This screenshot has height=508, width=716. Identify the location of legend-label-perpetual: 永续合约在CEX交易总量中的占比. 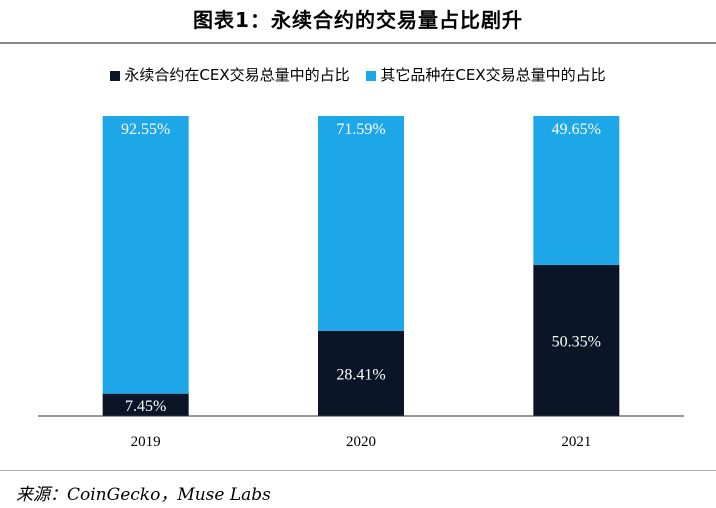
(237, 75).